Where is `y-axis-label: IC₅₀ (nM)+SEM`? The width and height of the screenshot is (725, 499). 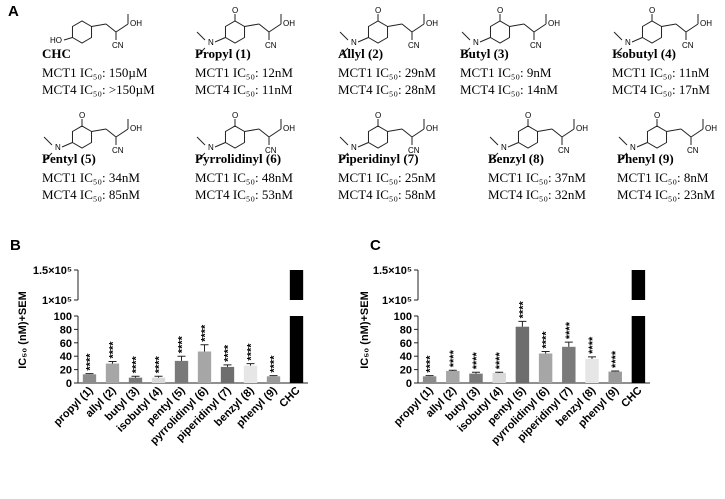 y-axis-label: IC₅₀ (nM)+SEM is located at coordinates (365, 330).